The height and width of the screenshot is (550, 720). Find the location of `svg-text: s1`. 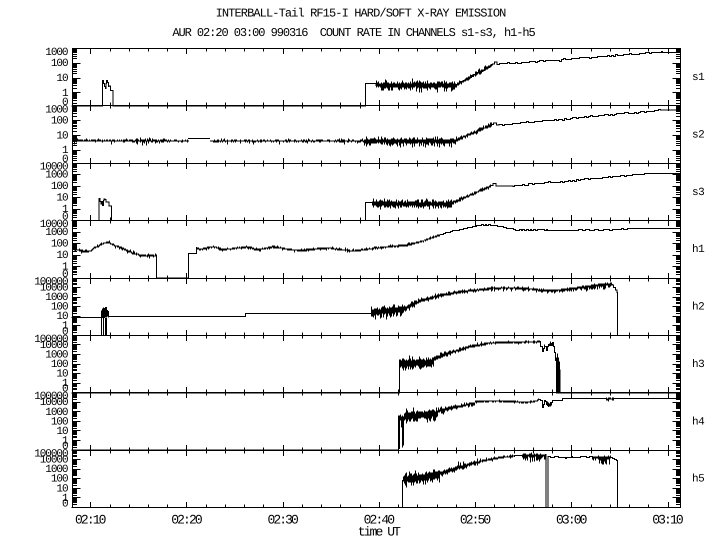

svg-text: s1 is located at coordinates (698, 78).